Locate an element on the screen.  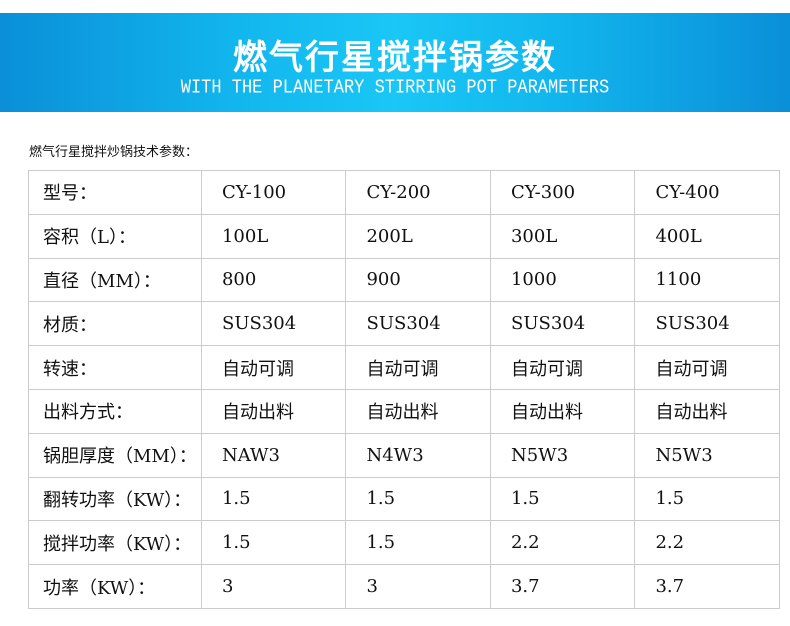
table-row: 功率（KW）： 3 3 3.7 3.7 is located at coordinates (404, 586).